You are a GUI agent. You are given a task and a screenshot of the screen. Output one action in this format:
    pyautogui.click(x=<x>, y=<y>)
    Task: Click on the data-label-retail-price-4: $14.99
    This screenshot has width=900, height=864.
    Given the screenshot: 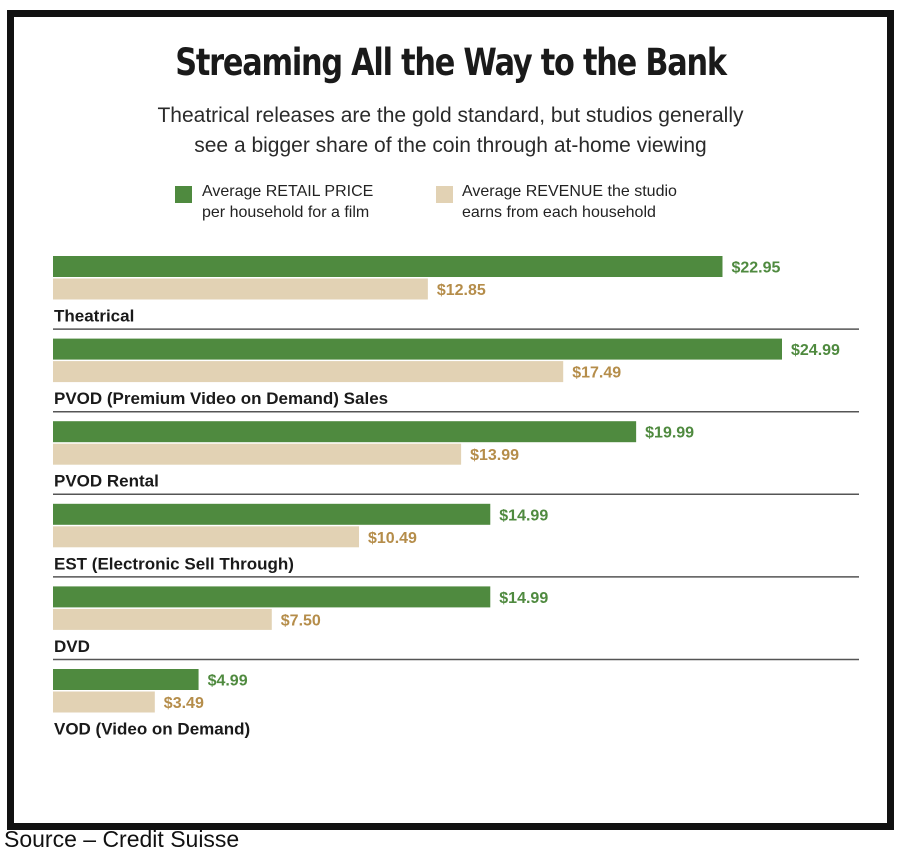 What is the action you would take?
    pyautogui.click(x=523, y=598)
    